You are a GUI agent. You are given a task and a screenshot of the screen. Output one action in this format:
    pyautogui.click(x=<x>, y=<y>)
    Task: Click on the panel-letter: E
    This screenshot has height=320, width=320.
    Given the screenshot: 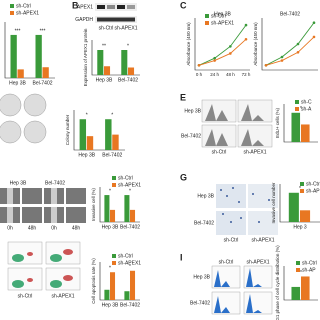 What is the action you would take?
    pyautogui.click(x=183, y=97)
    